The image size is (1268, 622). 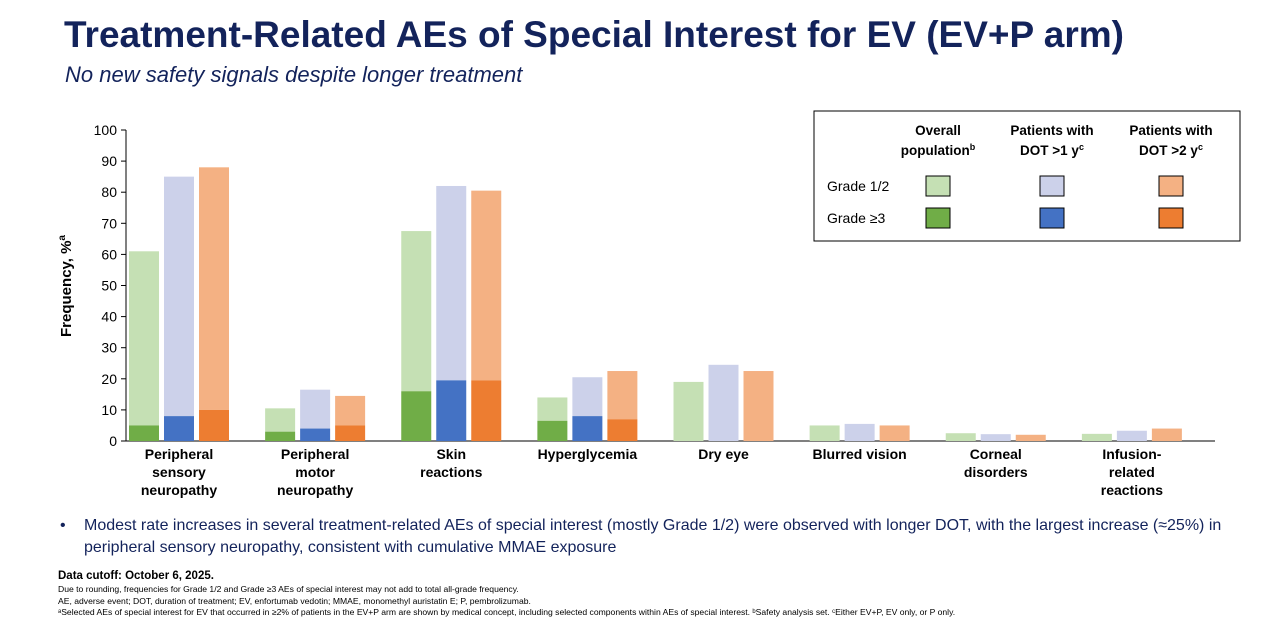 What do you see at coordinates (109, 317) in the screenshot?
I see `y-tick-label: 40` at bounding box center [109, 317].